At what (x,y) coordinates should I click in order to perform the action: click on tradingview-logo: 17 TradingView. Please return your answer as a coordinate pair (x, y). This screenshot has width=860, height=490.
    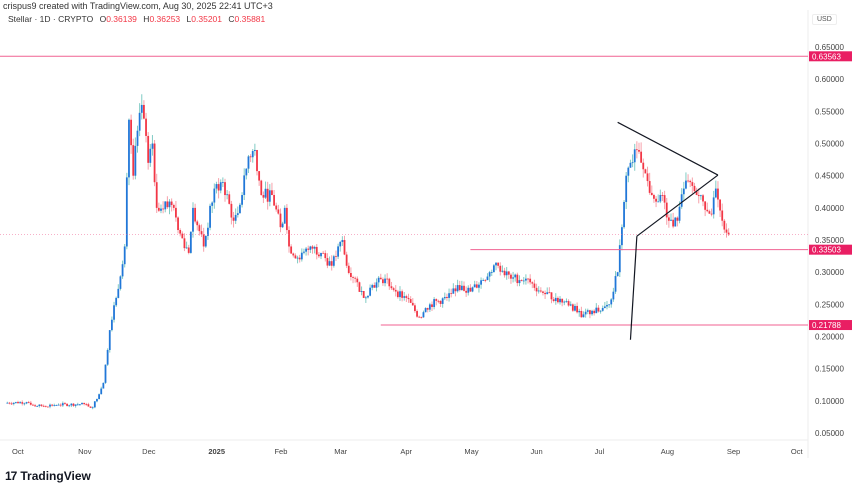
    Looking at the image, I should click on (48, 476).